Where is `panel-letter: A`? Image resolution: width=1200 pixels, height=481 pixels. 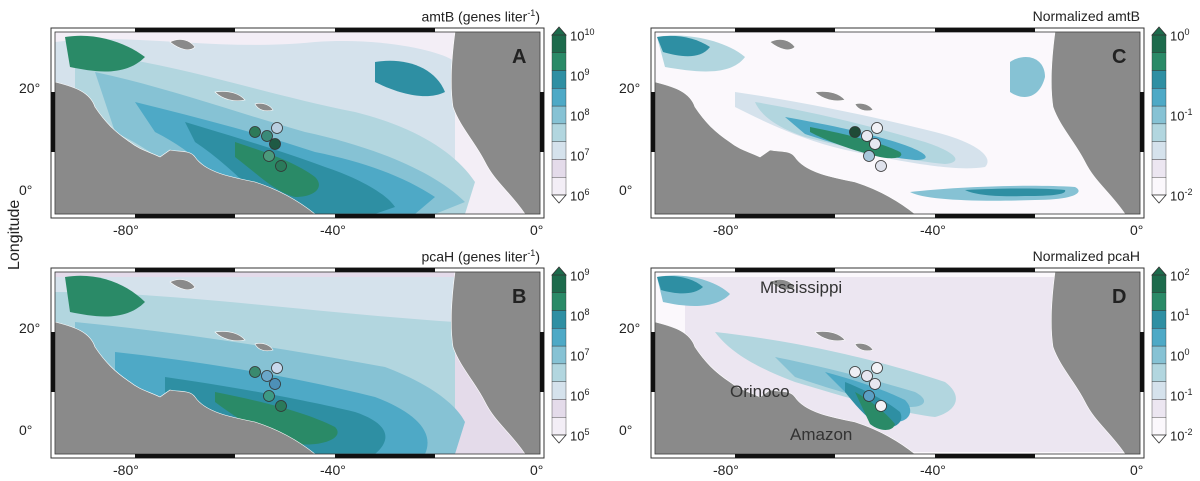 panel-letter: A is located at coordinates (519, 57).